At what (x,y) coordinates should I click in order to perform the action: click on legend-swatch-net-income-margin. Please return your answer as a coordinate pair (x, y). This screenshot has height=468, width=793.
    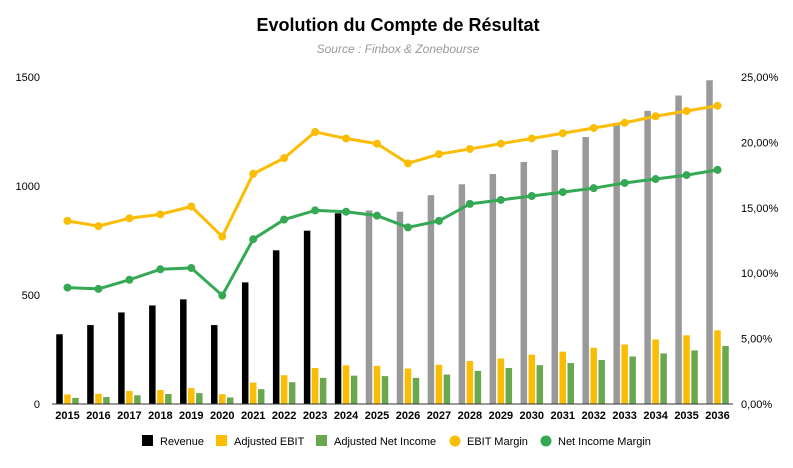
    Looking at the image, I should click on (546, 441).